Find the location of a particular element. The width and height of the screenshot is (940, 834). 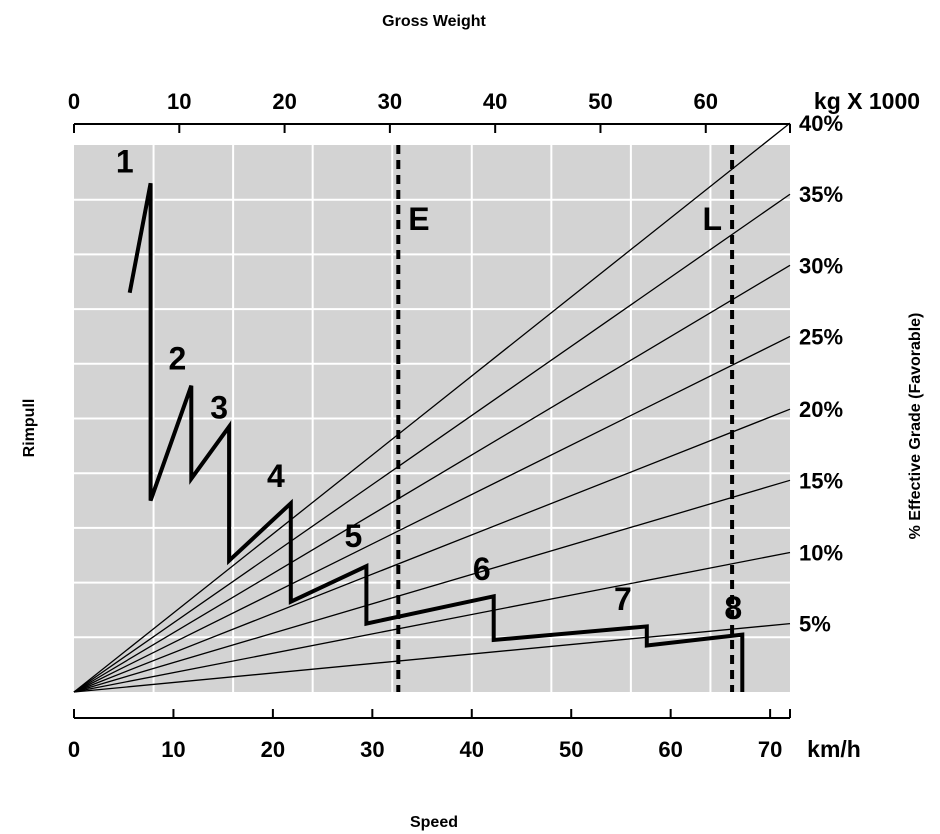

bottom-axis-tick-label: 30 is located at coordinates (372, 749).